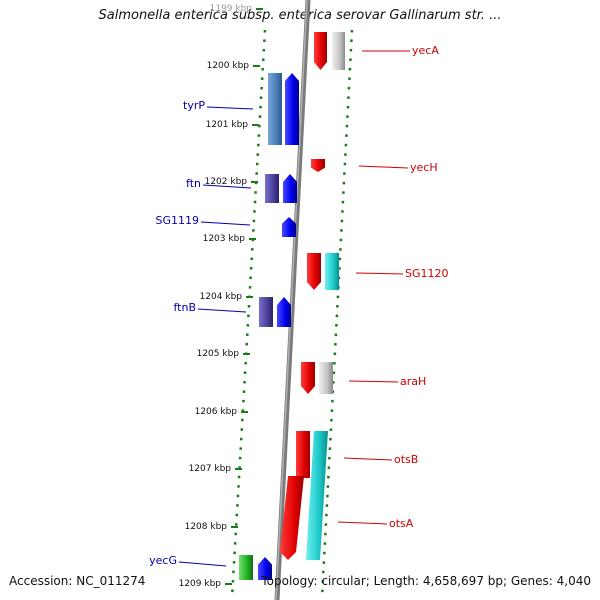  What do you see at coordinates (177, 220) in the screenshot?
I see `gene-label: SG1119` at bounding box center [177, 220].